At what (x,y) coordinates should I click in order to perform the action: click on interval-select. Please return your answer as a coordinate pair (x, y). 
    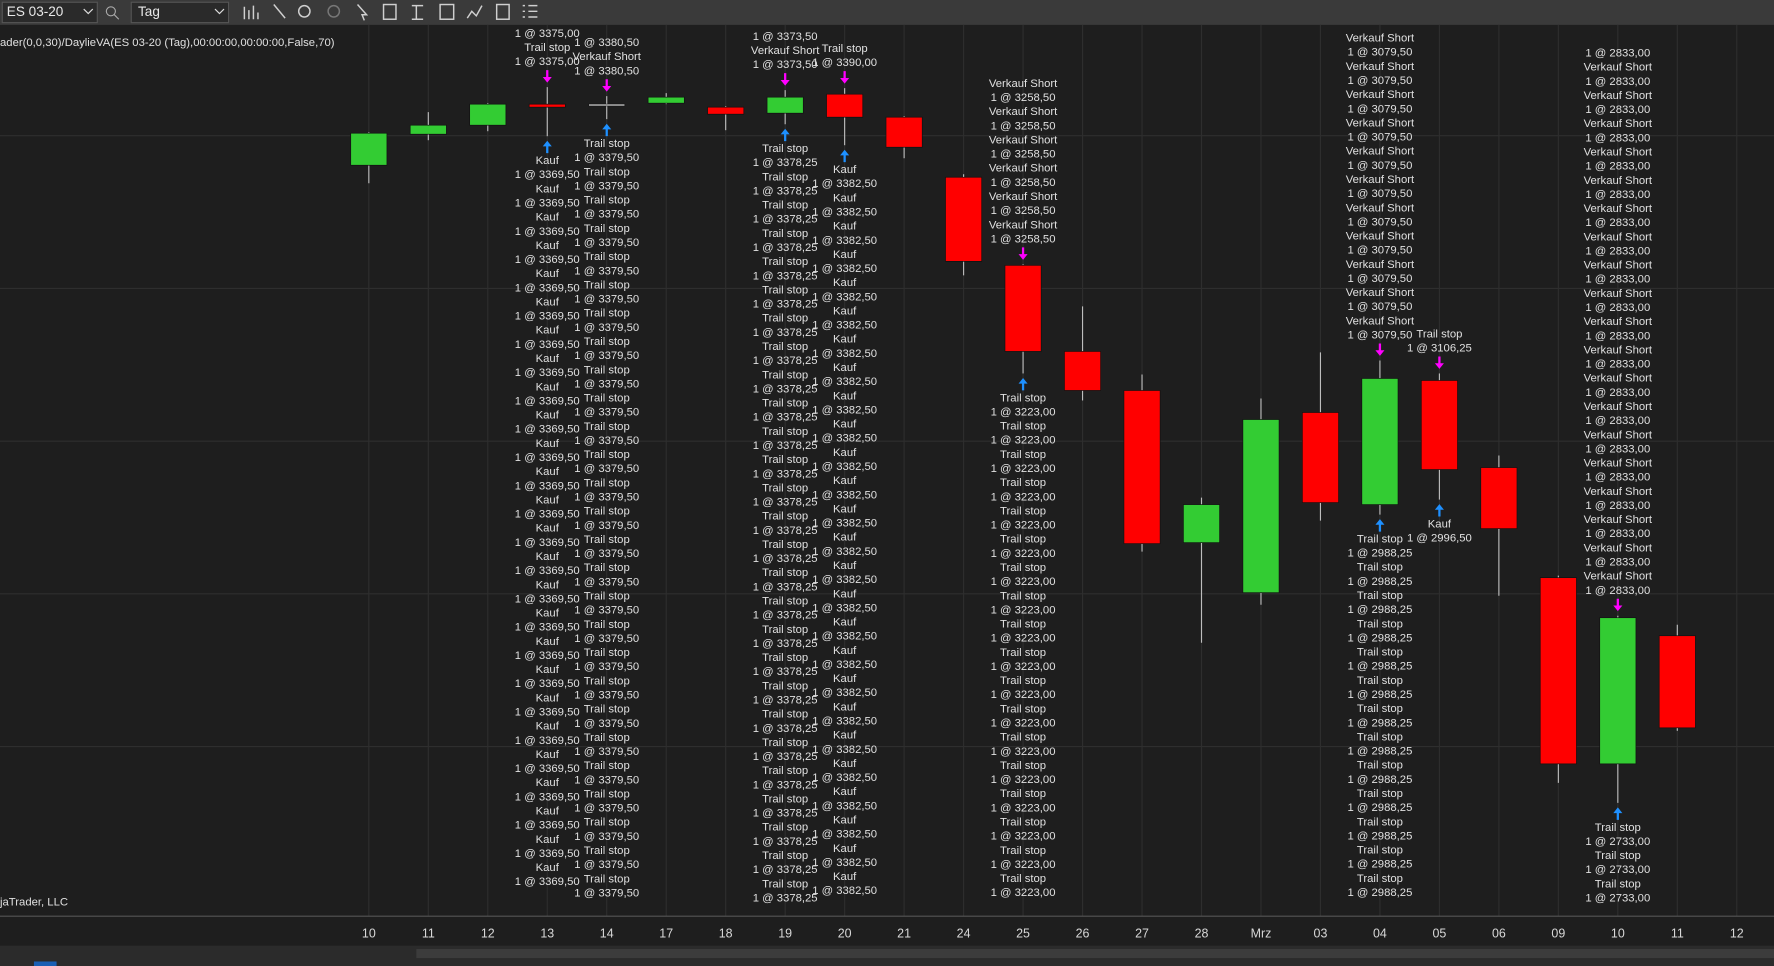
    Looking at the image, I should click on (180, 12).